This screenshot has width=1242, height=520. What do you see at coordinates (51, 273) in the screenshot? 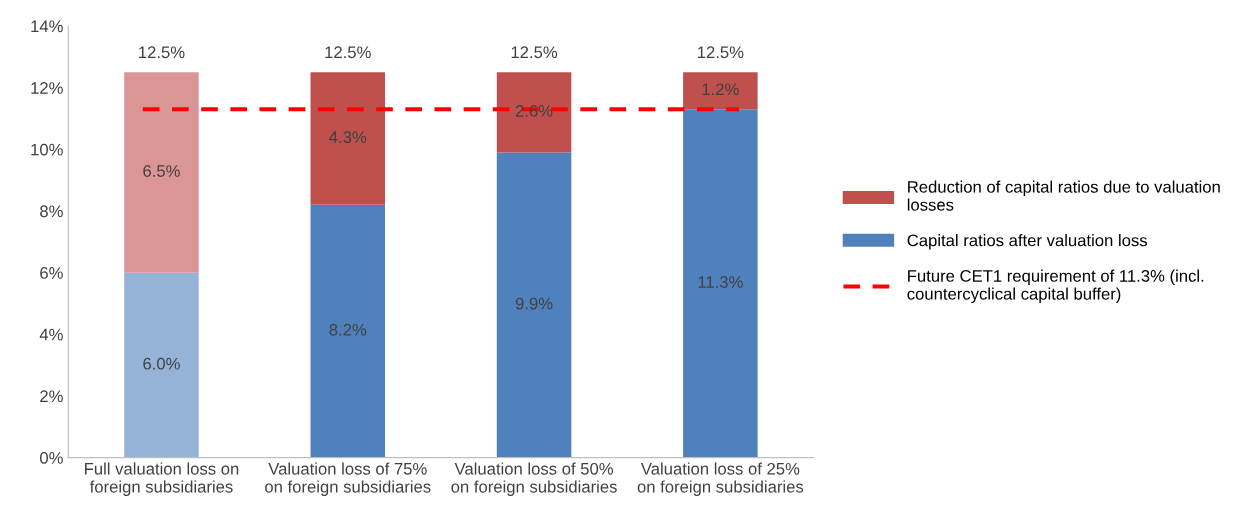
I see `y-tick-label: 6%` at bounding box center [51, 273].